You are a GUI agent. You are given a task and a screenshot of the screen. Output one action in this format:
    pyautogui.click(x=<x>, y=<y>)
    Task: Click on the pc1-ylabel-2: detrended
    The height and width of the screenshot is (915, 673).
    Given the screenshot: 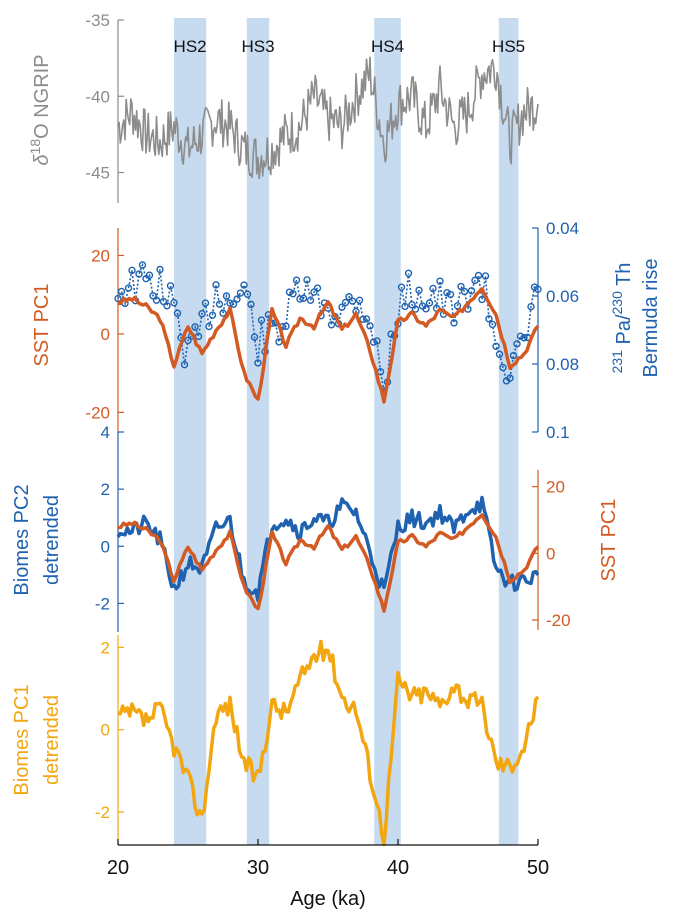 What is the action you would take?
    pyautogui.click(x=52, y=740)
    